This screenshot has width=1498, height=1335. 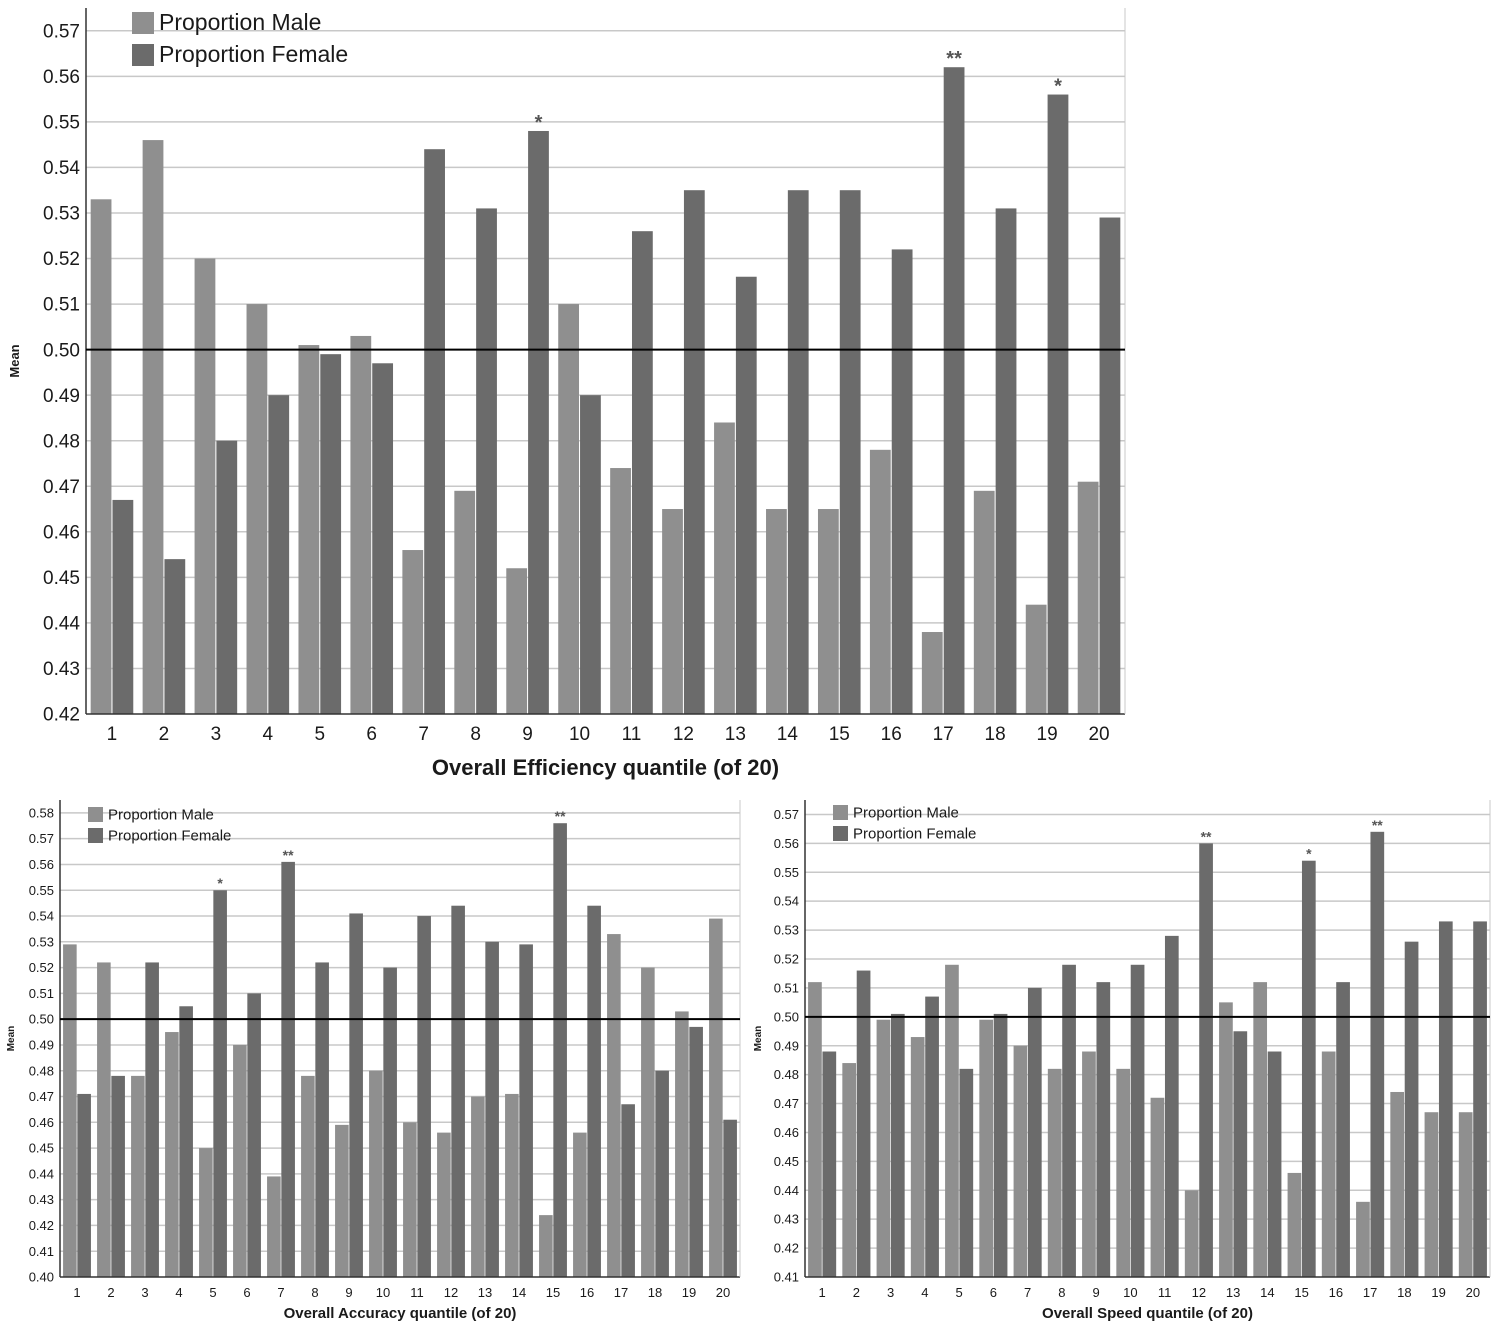 What do you see at coordinates (786, 1277) in the screenshot?
I see `y-tick-label: 0.41` at bounding box center [786, 1277].